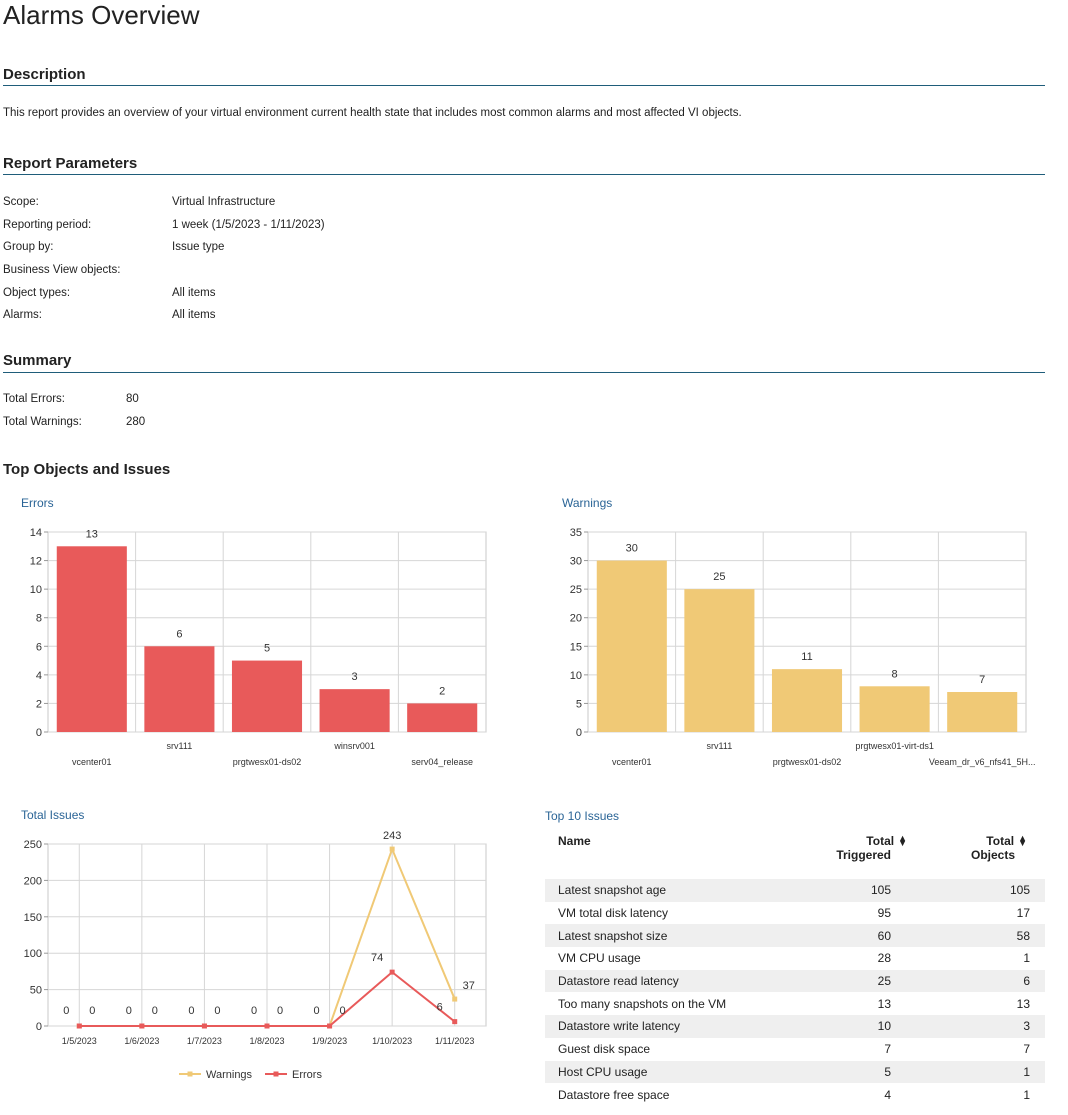 This screenshot has width=1068, height=1115. What do you see at coordinates (36, 533) in the screenshot?
I see `y-tick-label: 14` at bounding box center [36, 533].